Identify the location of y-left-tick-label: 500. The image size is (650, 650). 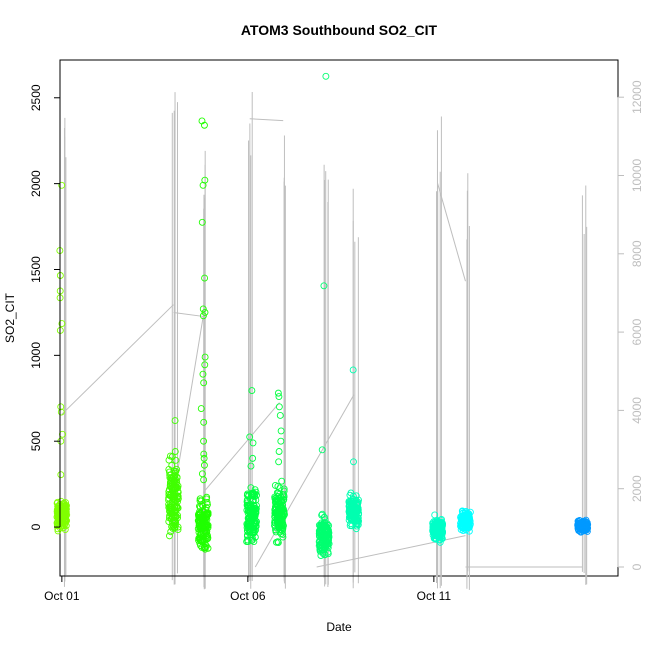
(36, 441).